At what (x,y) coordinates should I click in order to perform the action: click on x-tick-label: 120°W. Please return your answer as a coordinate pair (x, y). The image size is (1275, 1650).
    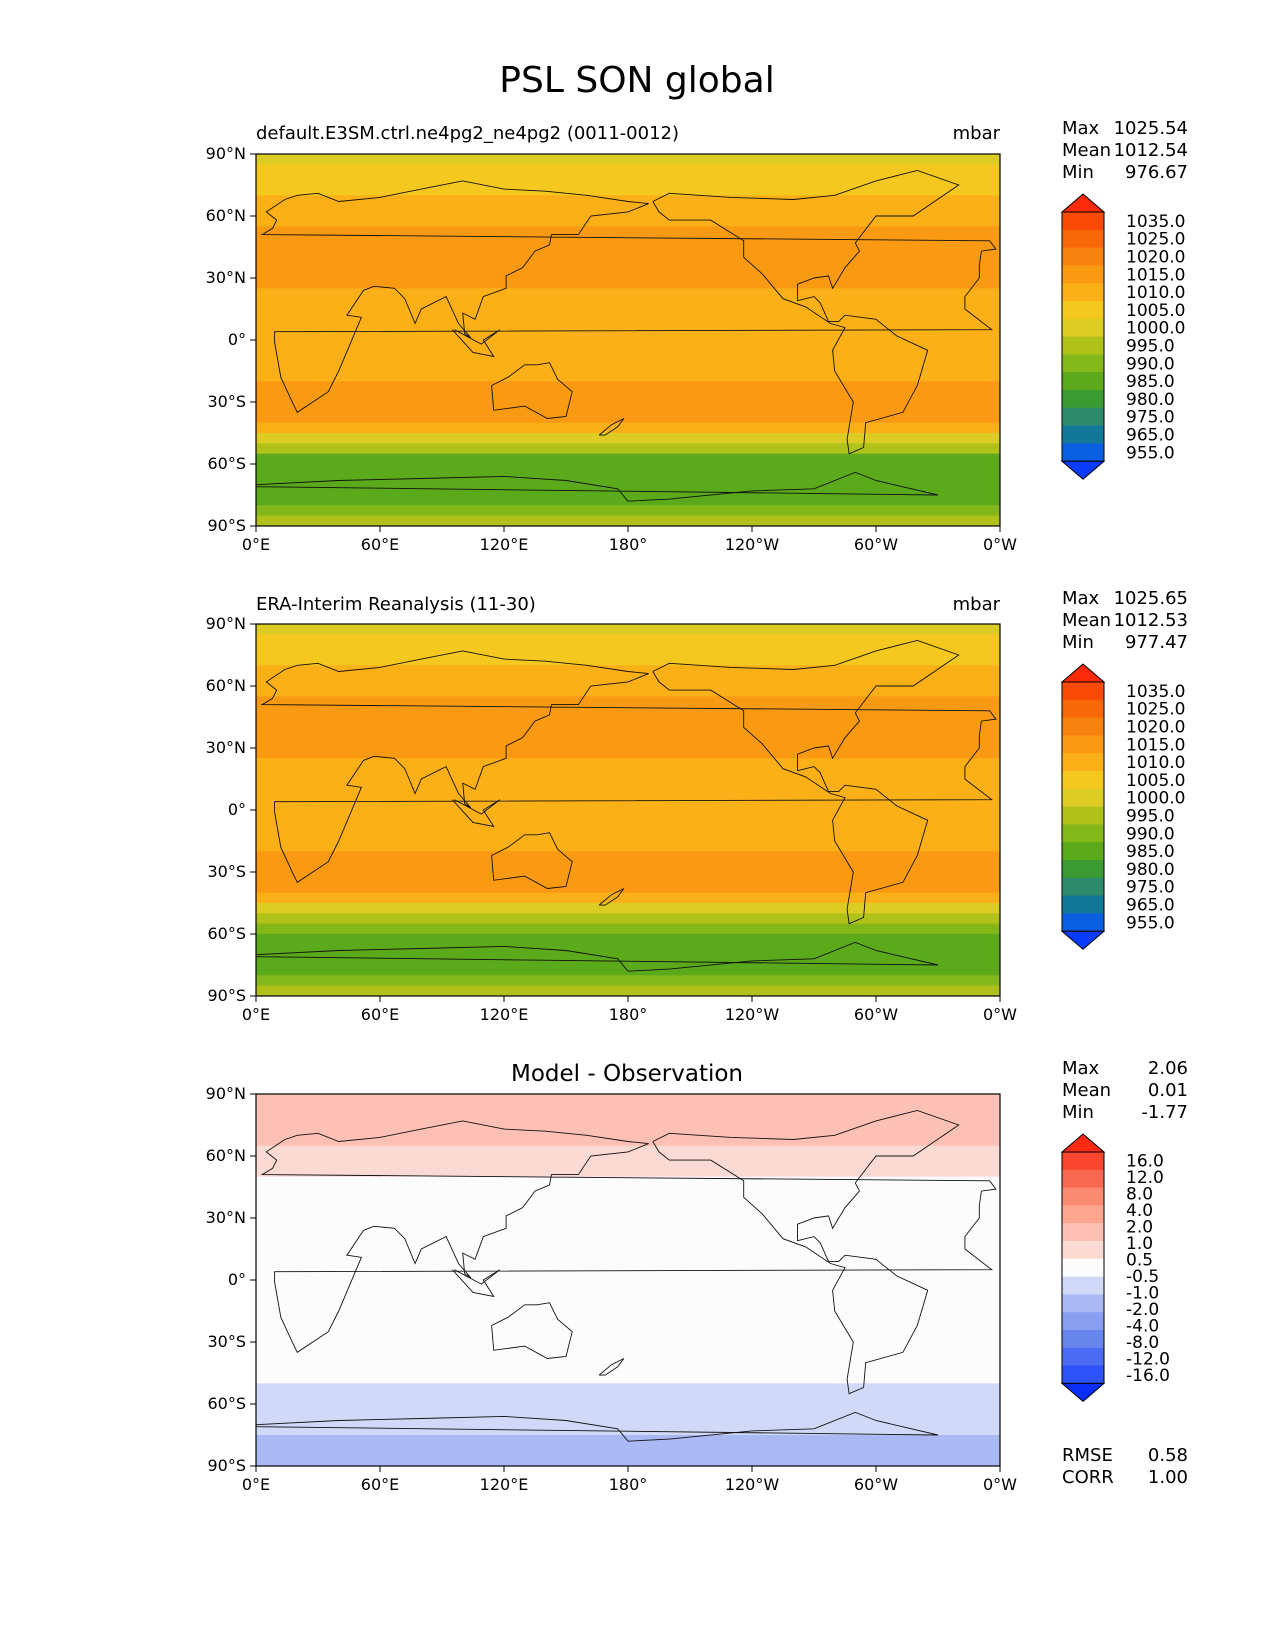
    Looking at the image, I should click on (752, 544).